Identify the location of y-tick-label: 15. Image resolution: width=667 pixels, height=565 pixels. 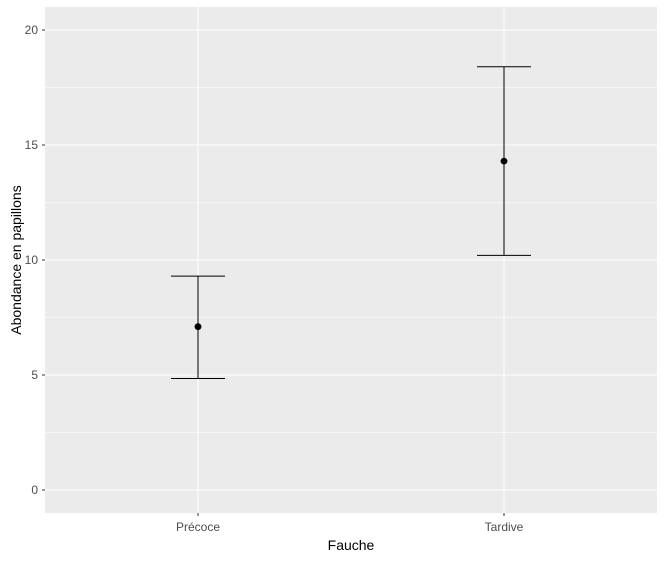
(32, 145).